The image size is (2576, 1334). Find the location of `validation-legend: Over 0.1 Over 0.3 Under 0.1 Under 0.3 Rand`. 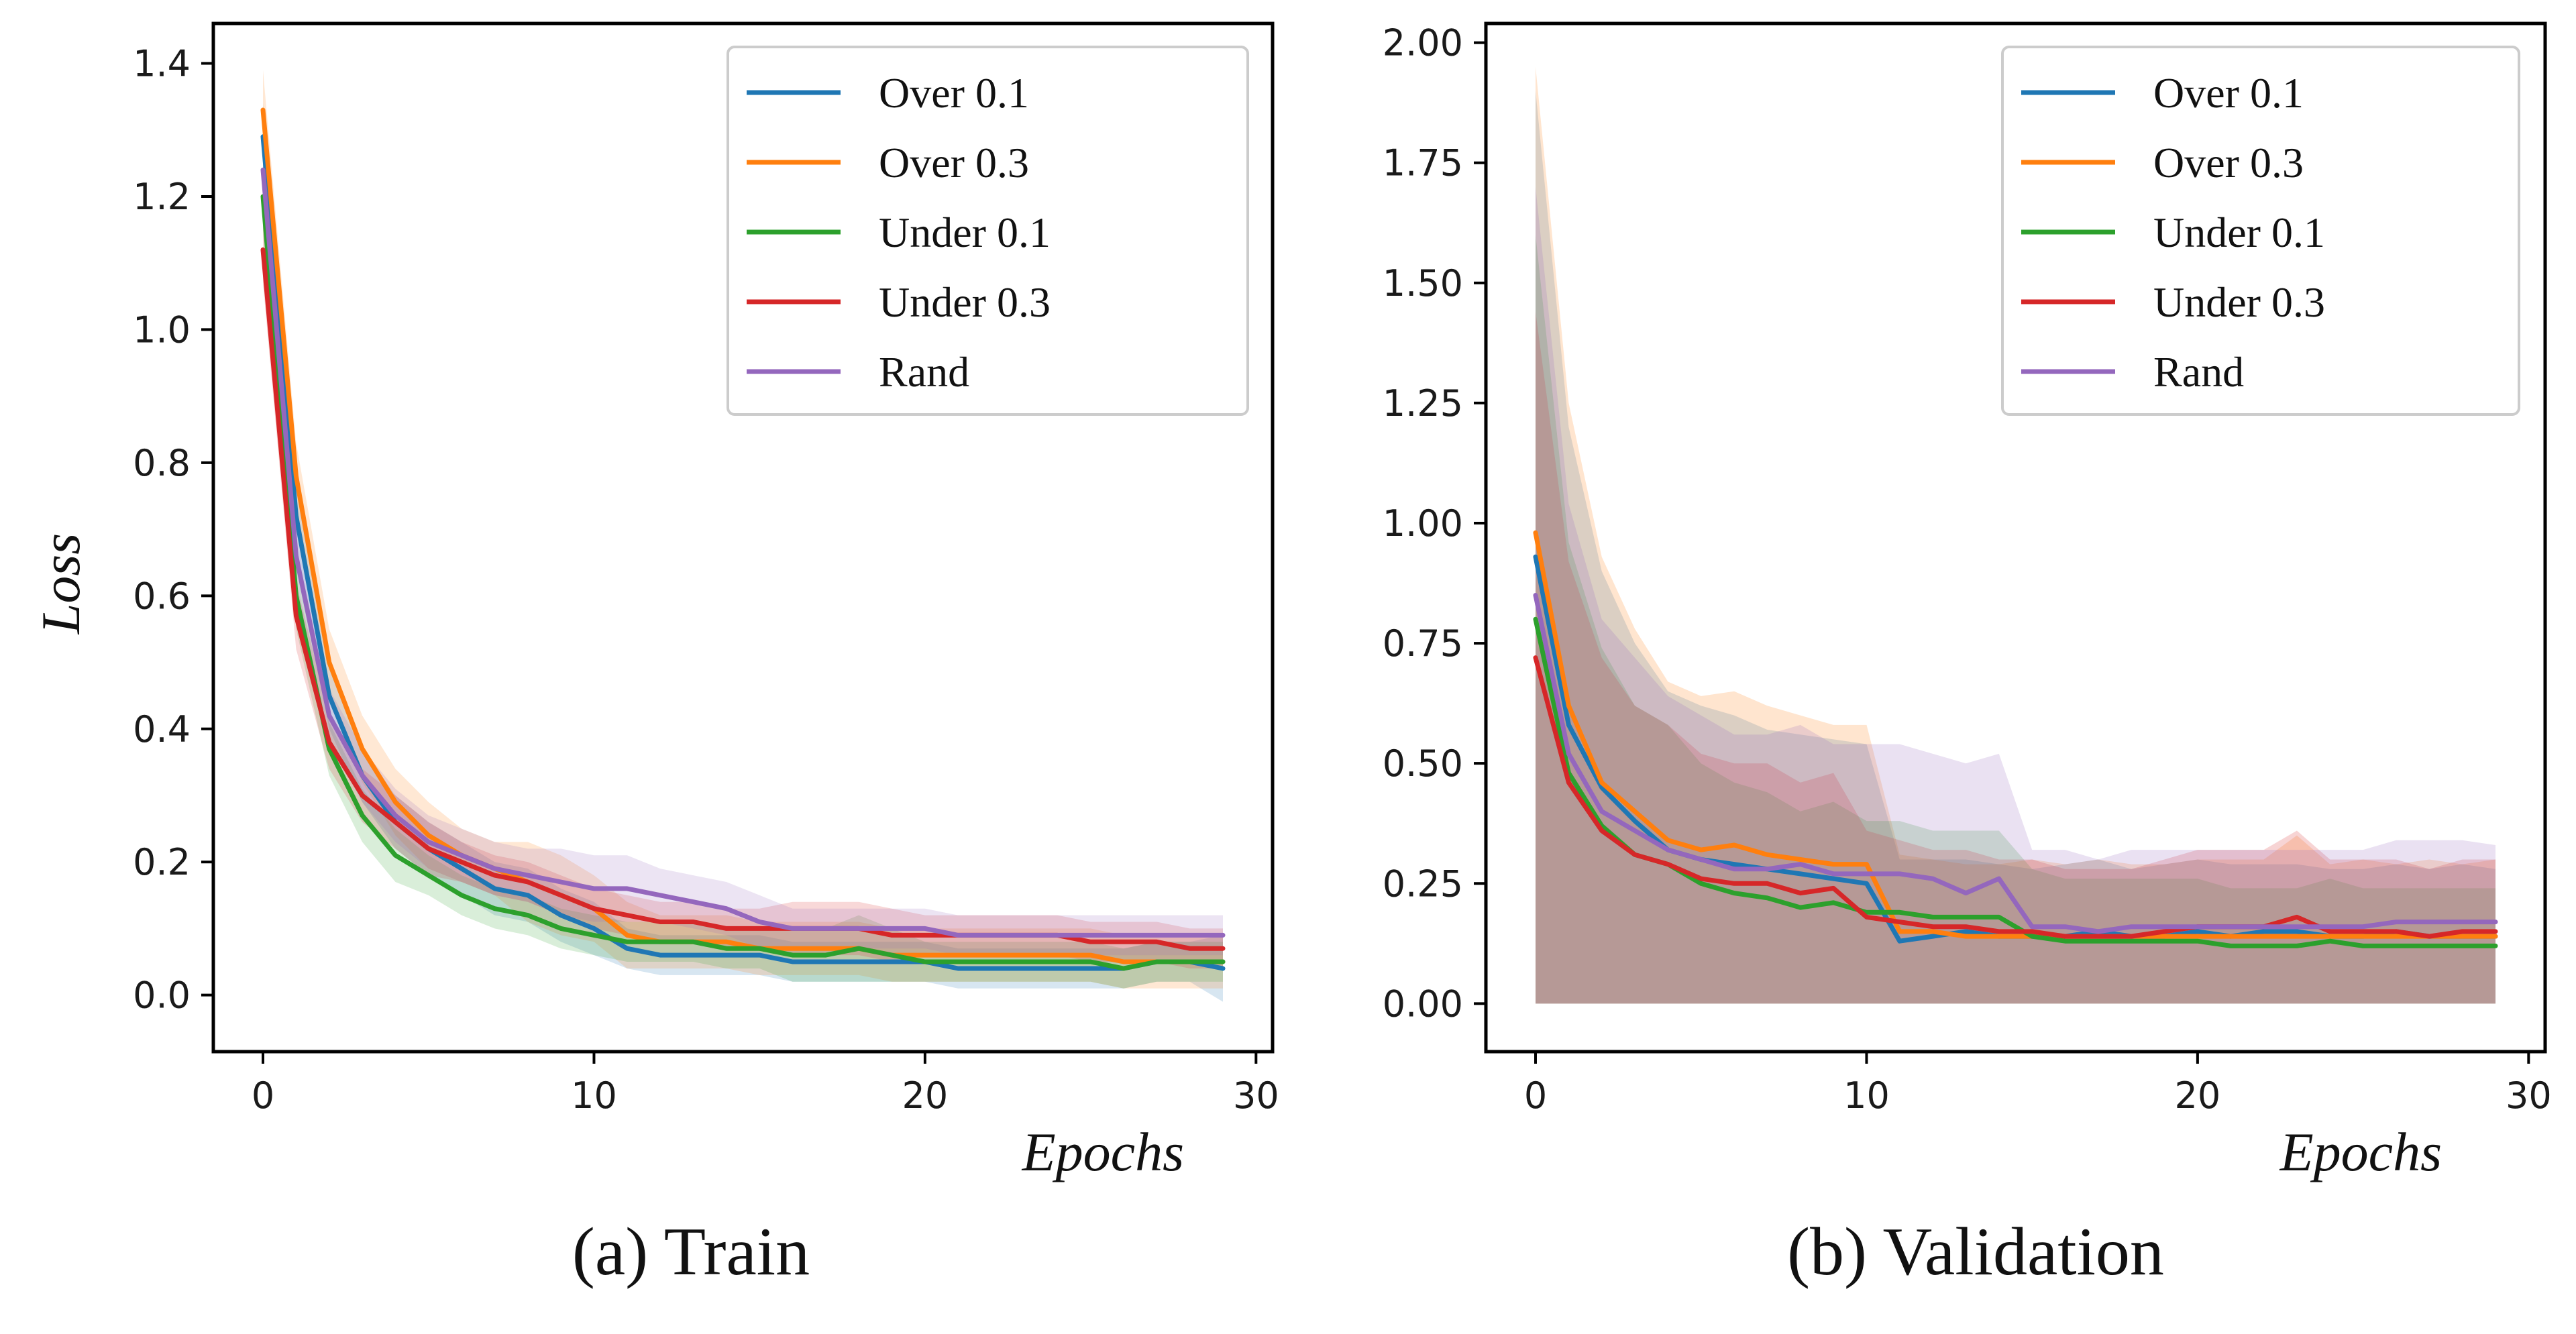

validation-legend: Over 0.1 Over 0.3 Under 0.1 Under 0.3 Rand is located at coordinates (2260, 231).